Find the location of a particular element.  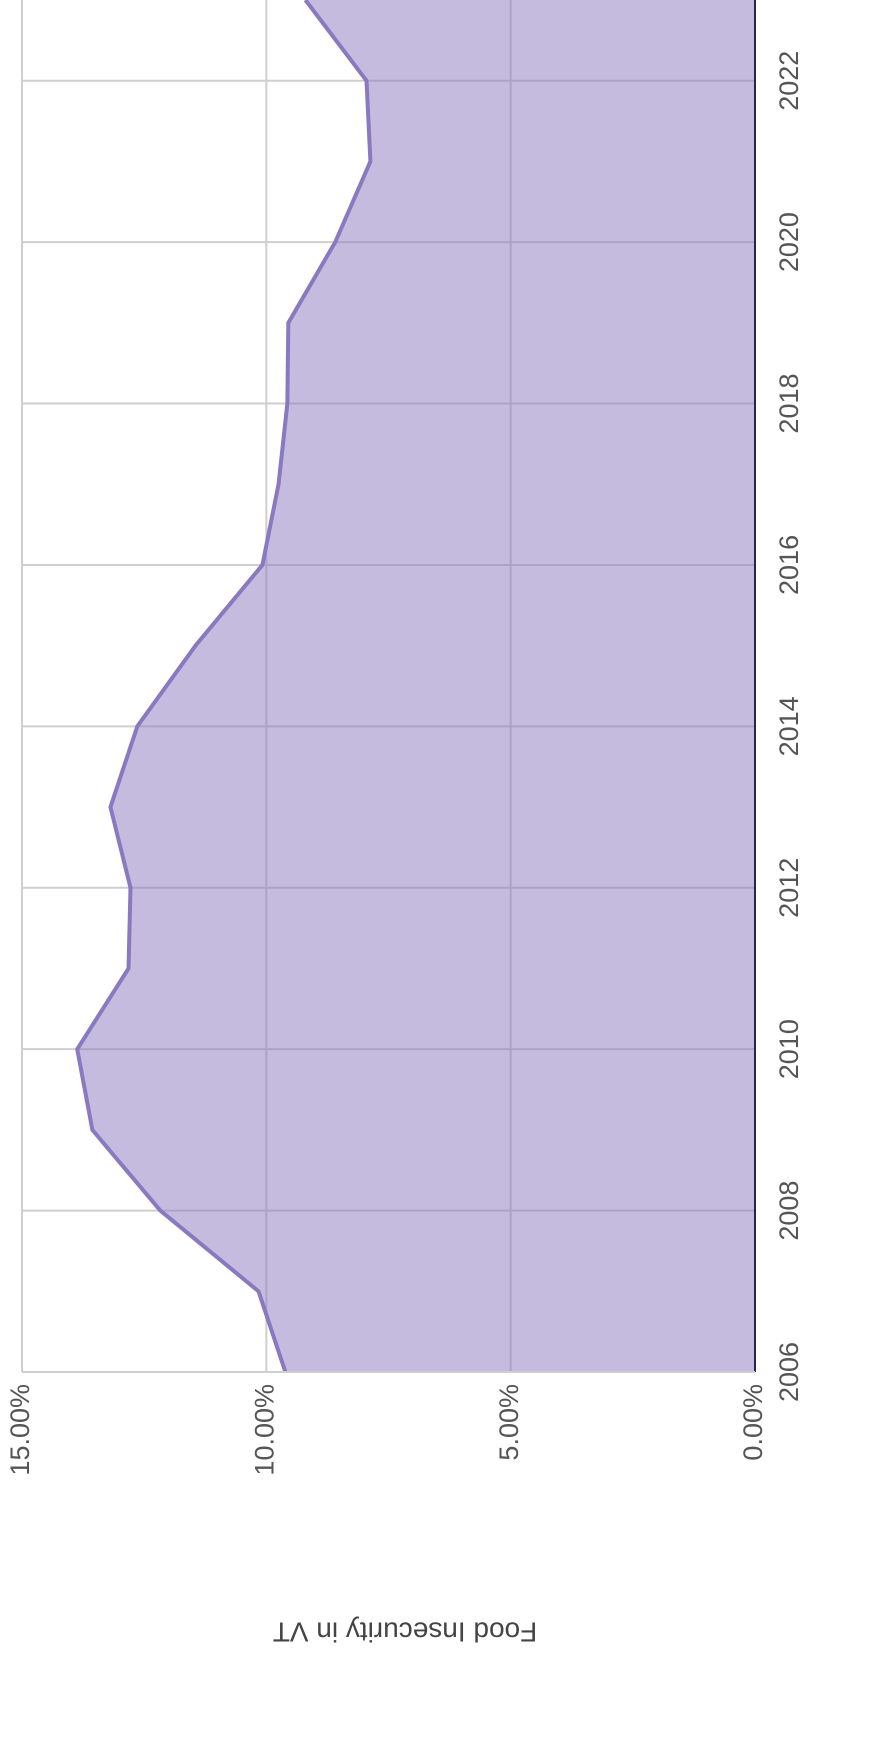

x-tick-label: 2012 is located at coordinates (789, 888).